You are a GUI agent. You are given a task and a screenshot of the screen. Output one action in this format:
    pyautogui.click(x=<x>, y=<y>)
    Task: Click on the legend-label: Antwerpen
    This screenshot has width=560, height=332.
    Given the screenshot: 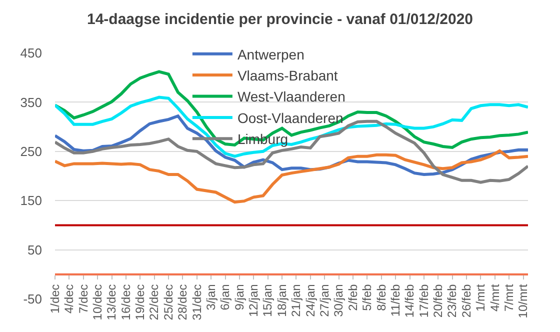 What is the action you would take?
    pyautogui.click(x=270, y=54)
    